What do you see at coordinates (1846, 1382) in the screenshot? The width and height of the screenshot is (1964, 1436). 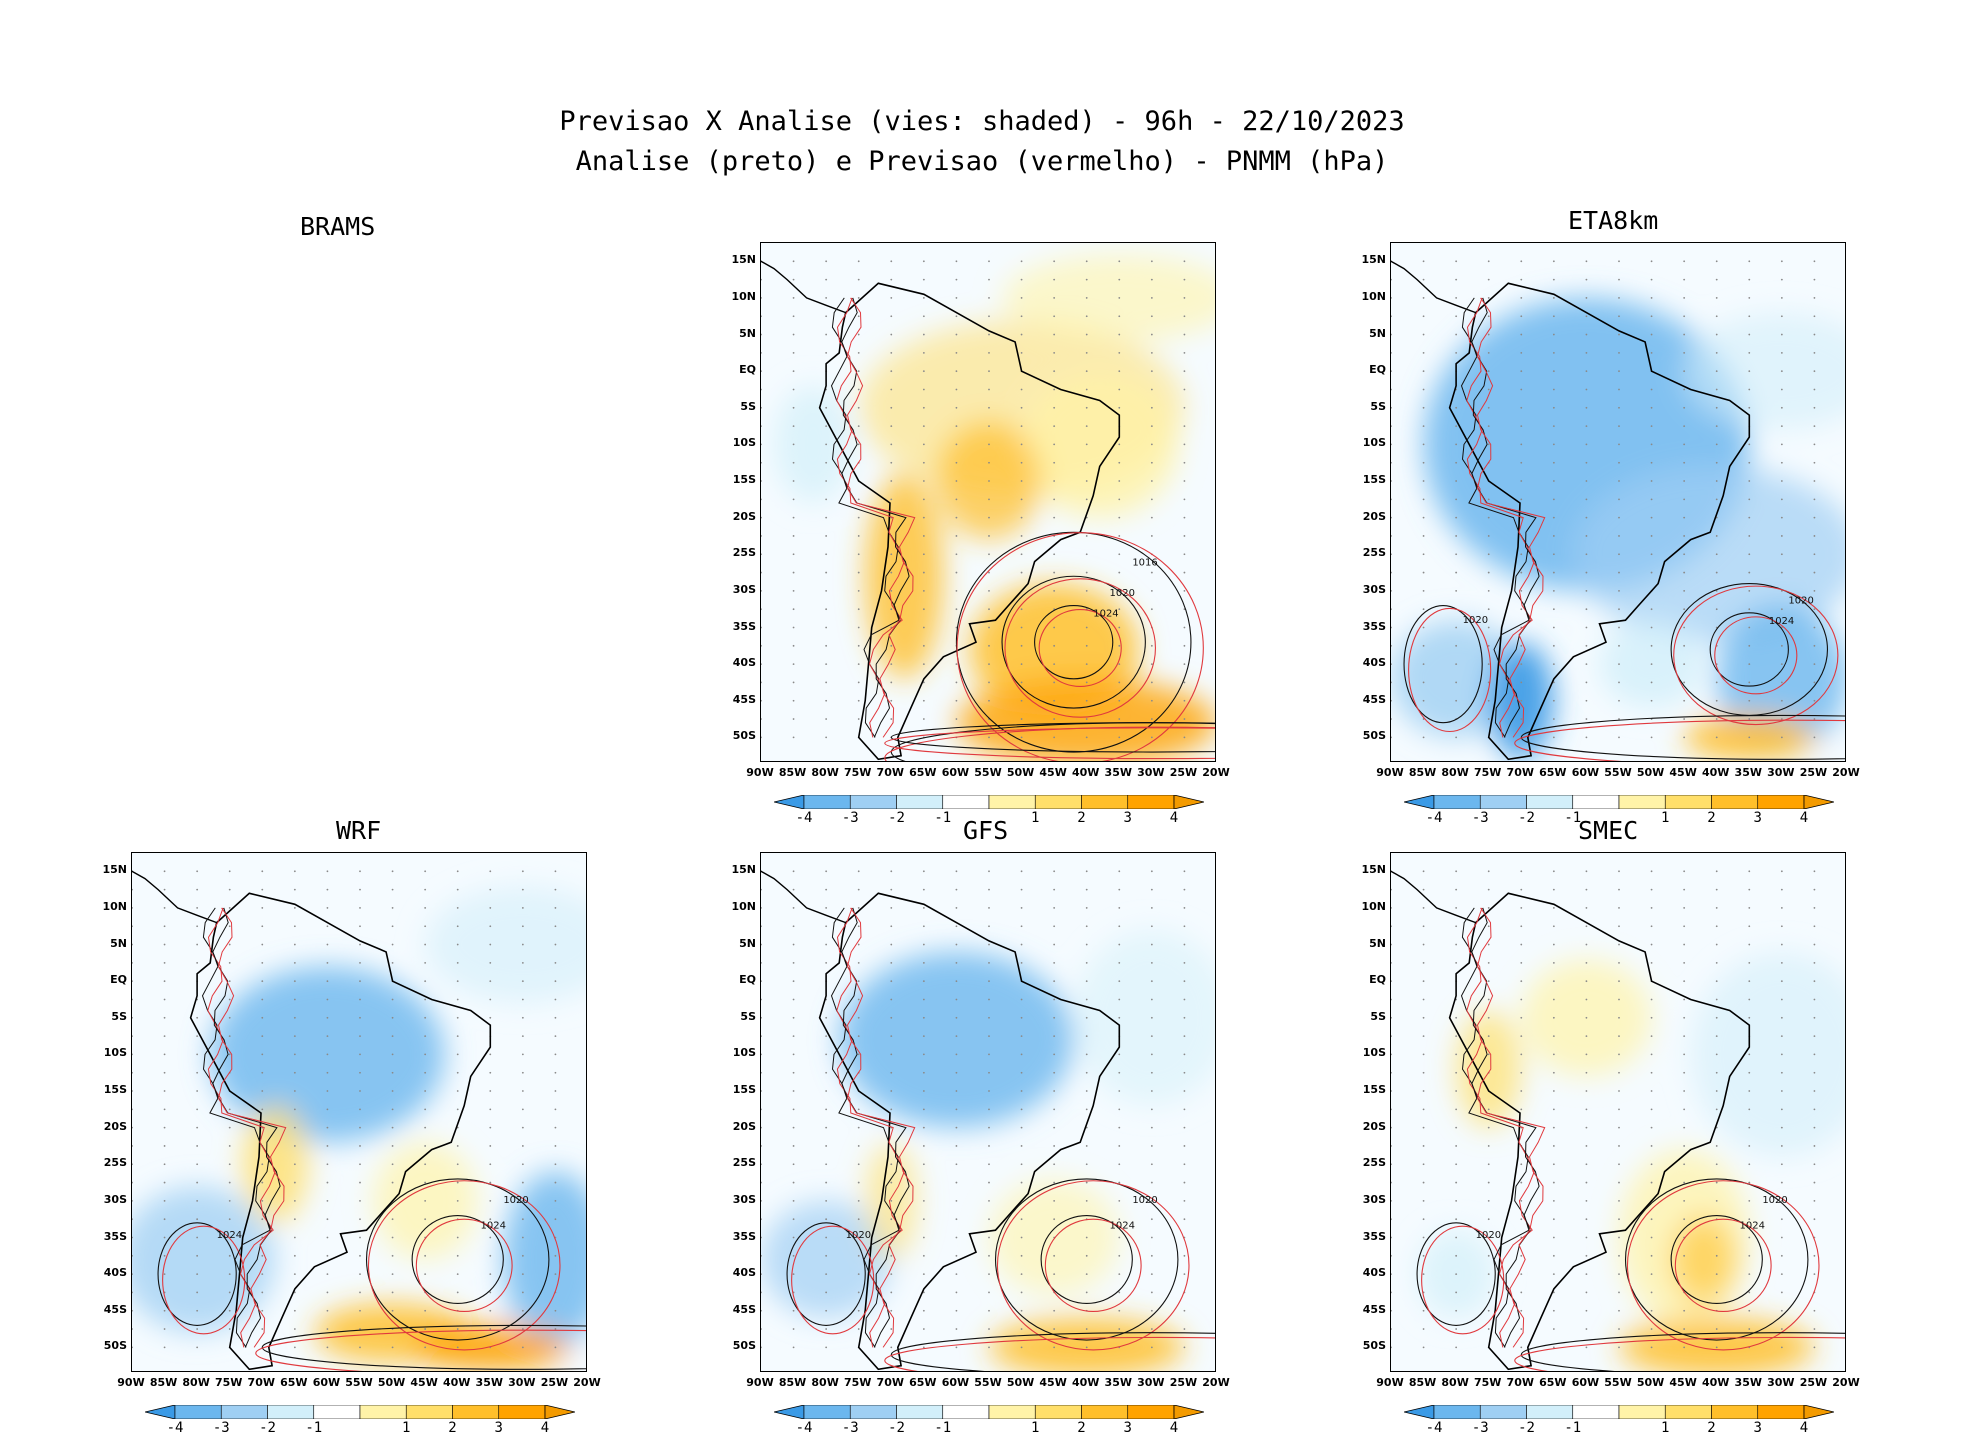 I see `lon-tick-label: 20W` at bounding box center [1846, 1382].